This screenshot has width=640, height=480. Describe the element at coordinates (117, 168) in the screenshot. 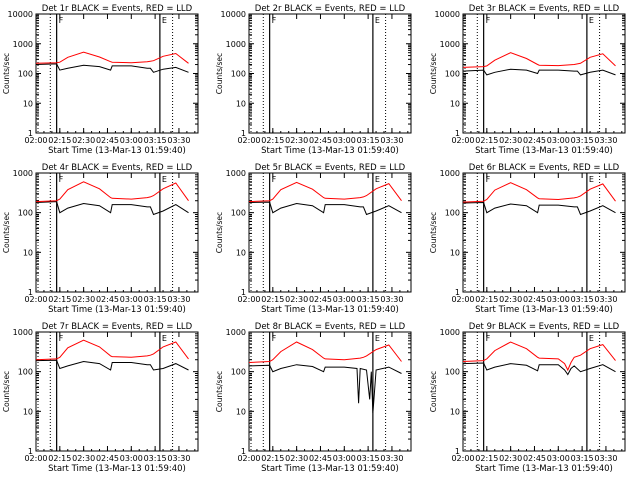

I see `panel-title: Det 4r BLACK = Events, RED = LLD` at that location.